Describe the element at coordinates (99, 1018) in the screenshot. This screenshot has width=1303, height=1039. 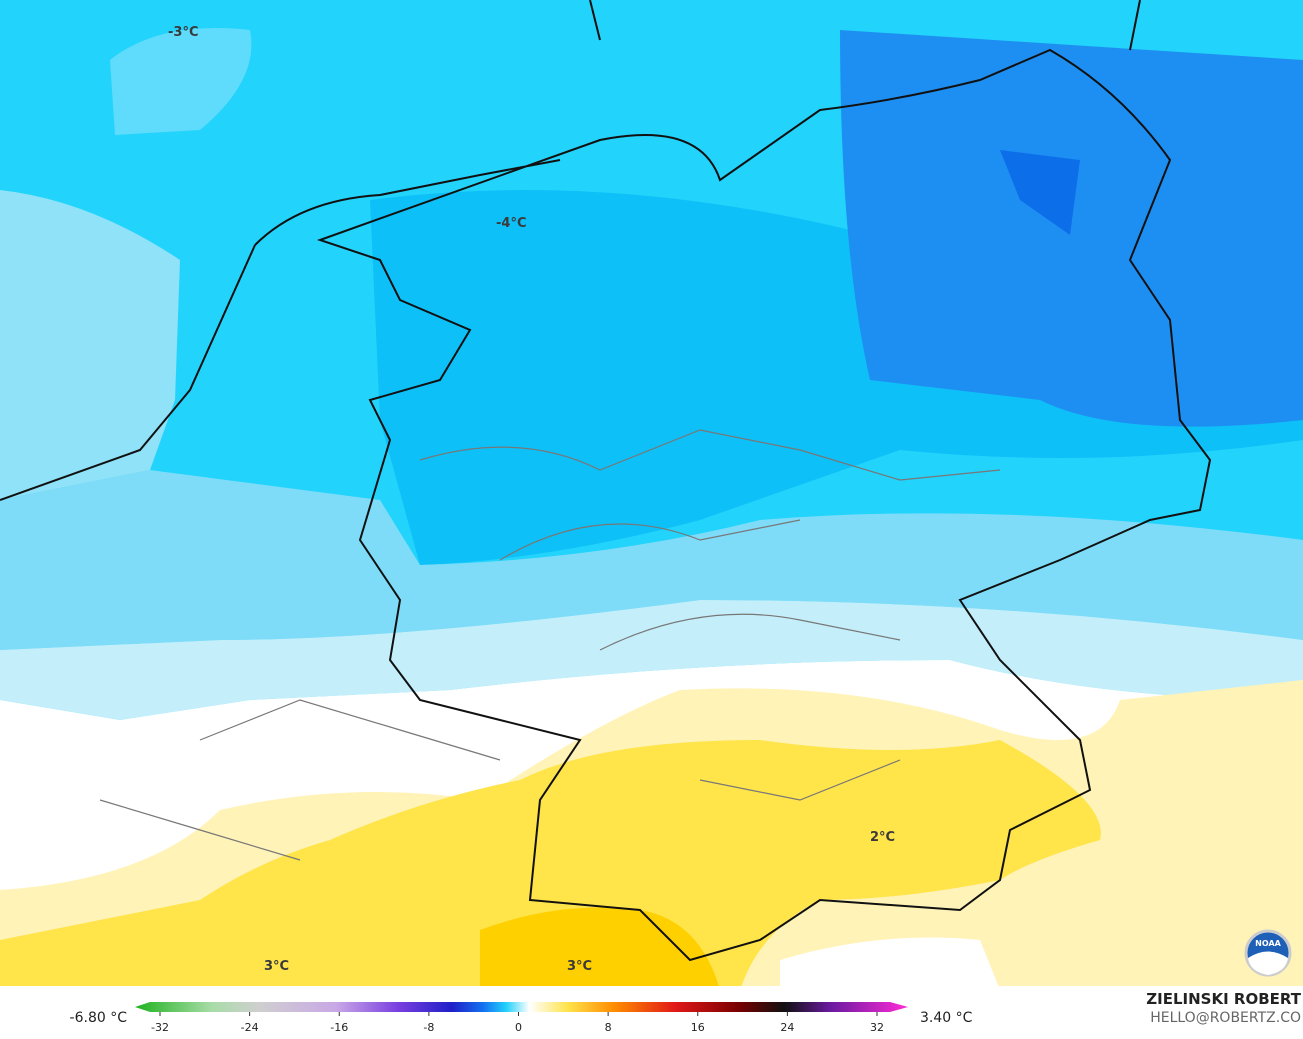
I see `min-label: -6.80 °C` at that location.